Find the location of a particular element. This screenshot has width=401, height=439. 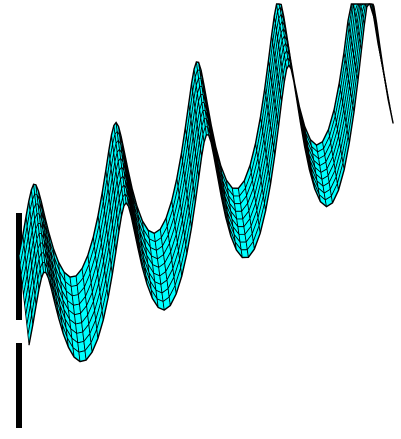

left-axis-bars is located at coordinates (19, 320).